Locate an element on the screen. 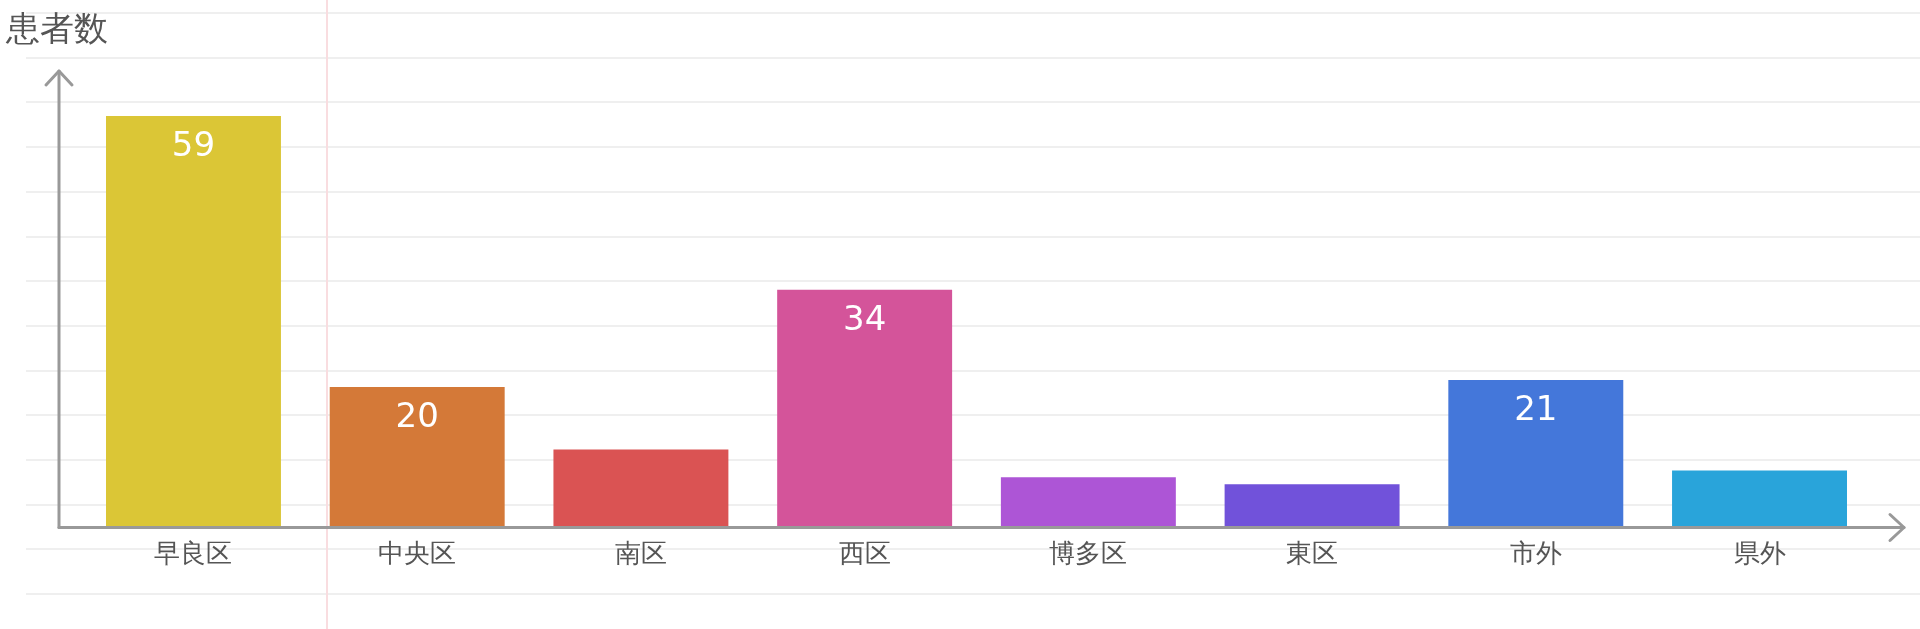 The height and width of the screenshot is (629, 1920). x-tick-label: 東区 is located at coordinates (1312, 552).